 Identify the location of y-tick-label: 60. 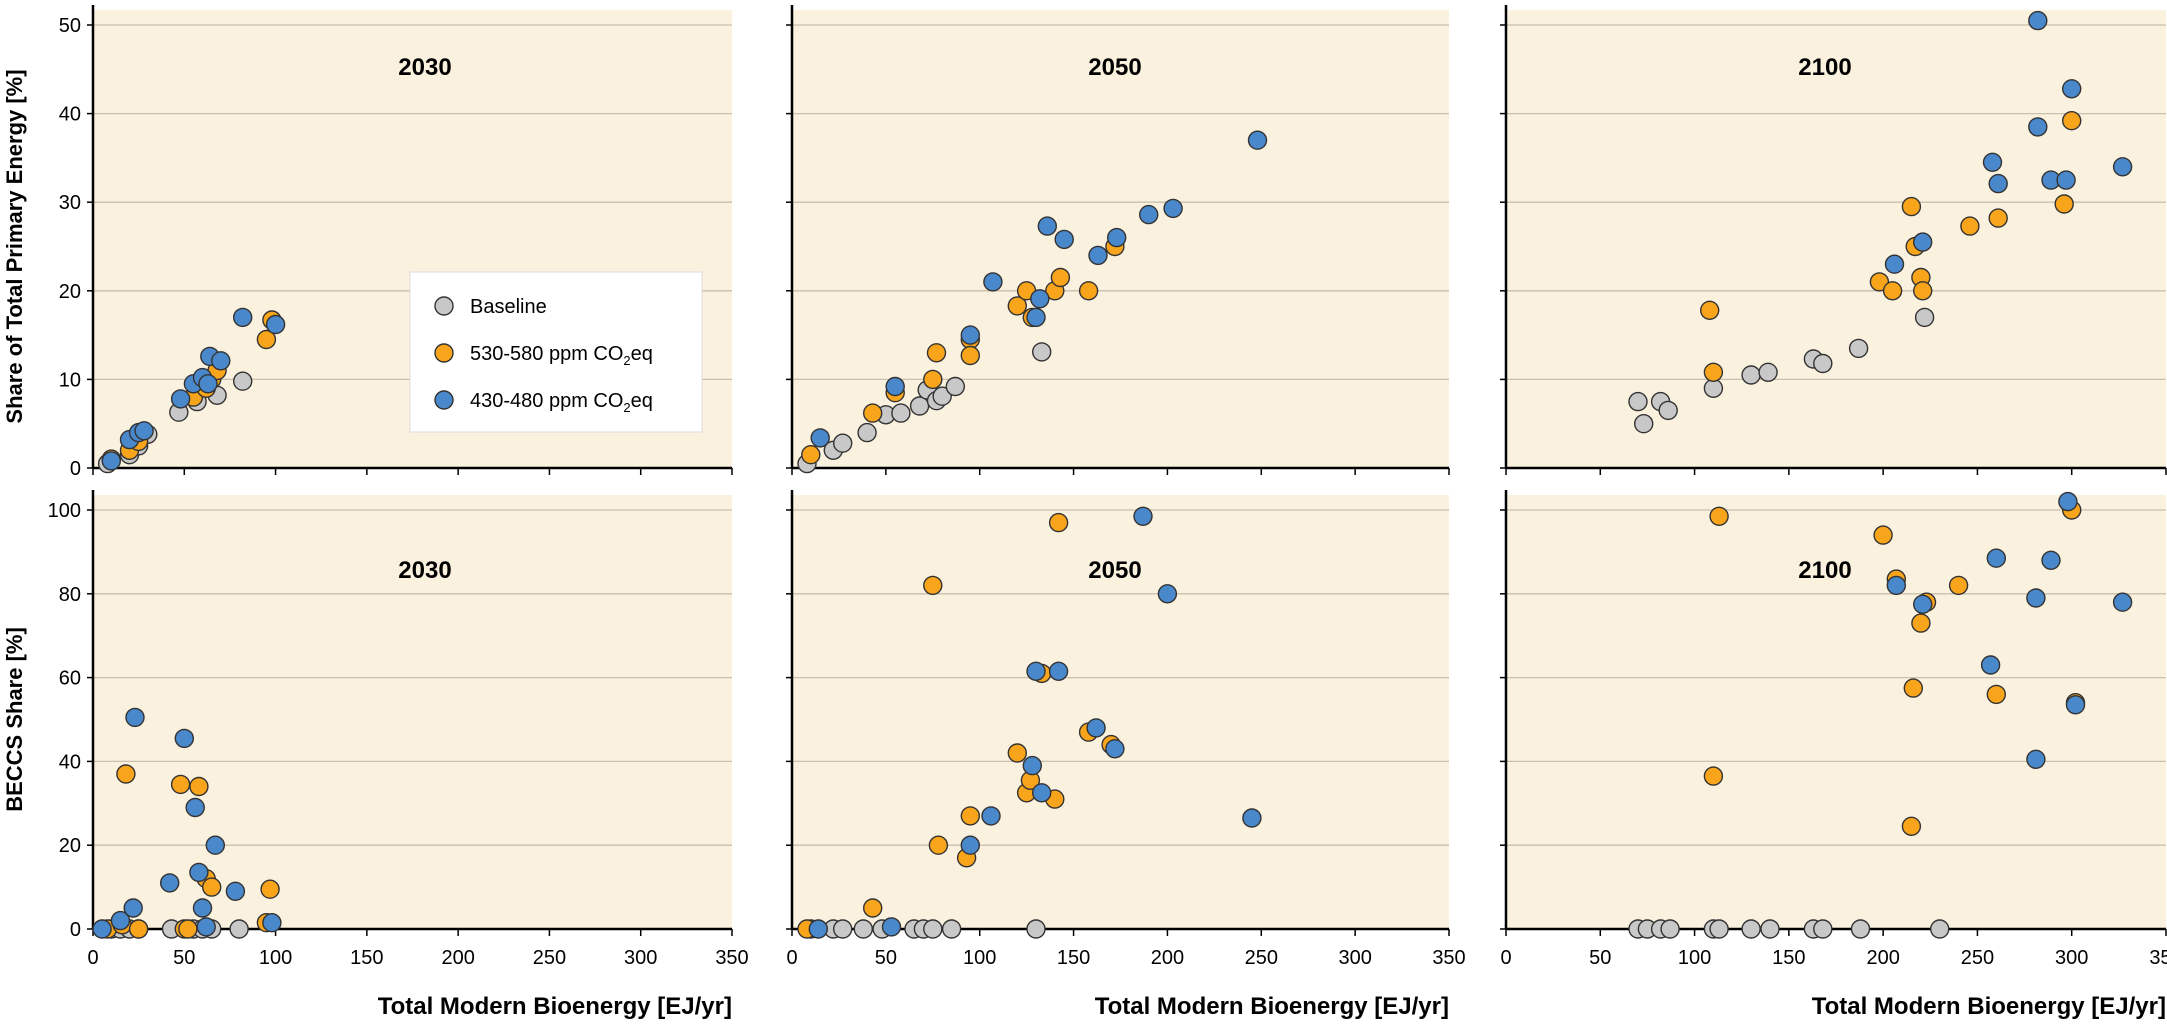
(70, 679).